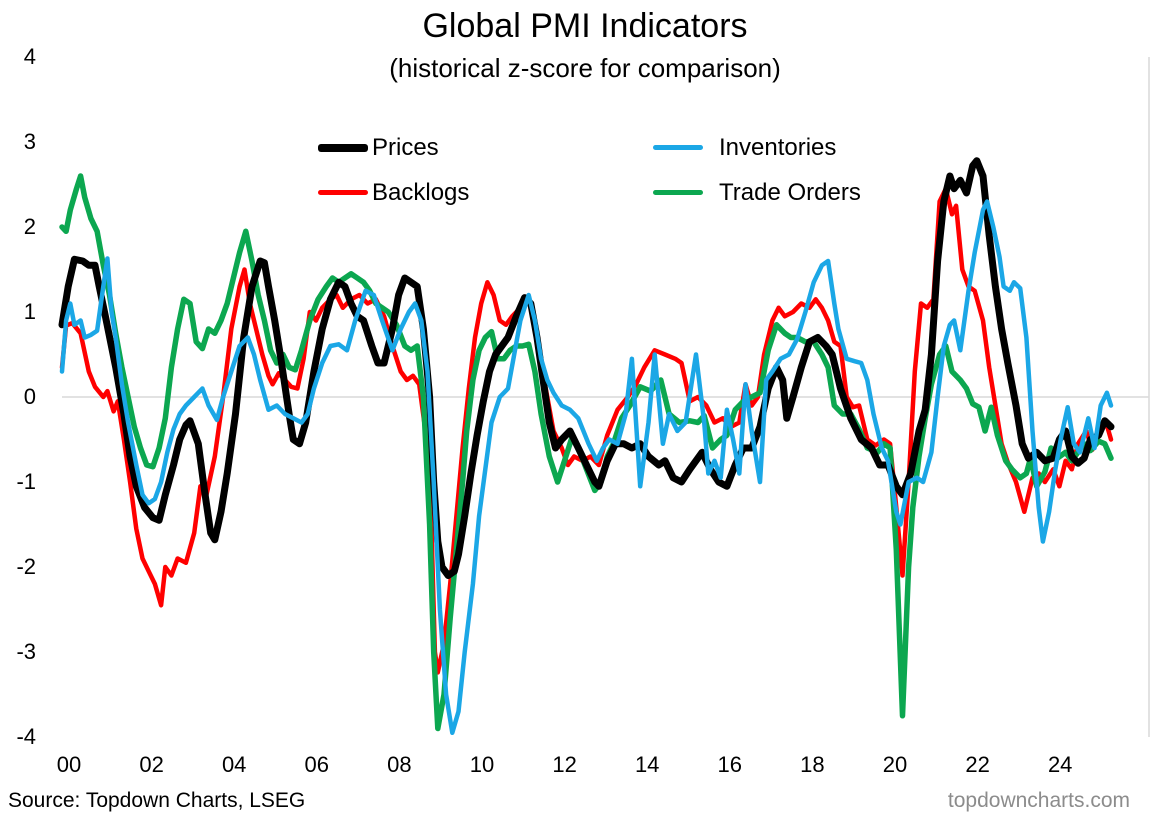 The image size is (1152, 825). Describe the element at coordinates (26, 736) in the screenshot. I see `y-tick--4: -4` at that location.